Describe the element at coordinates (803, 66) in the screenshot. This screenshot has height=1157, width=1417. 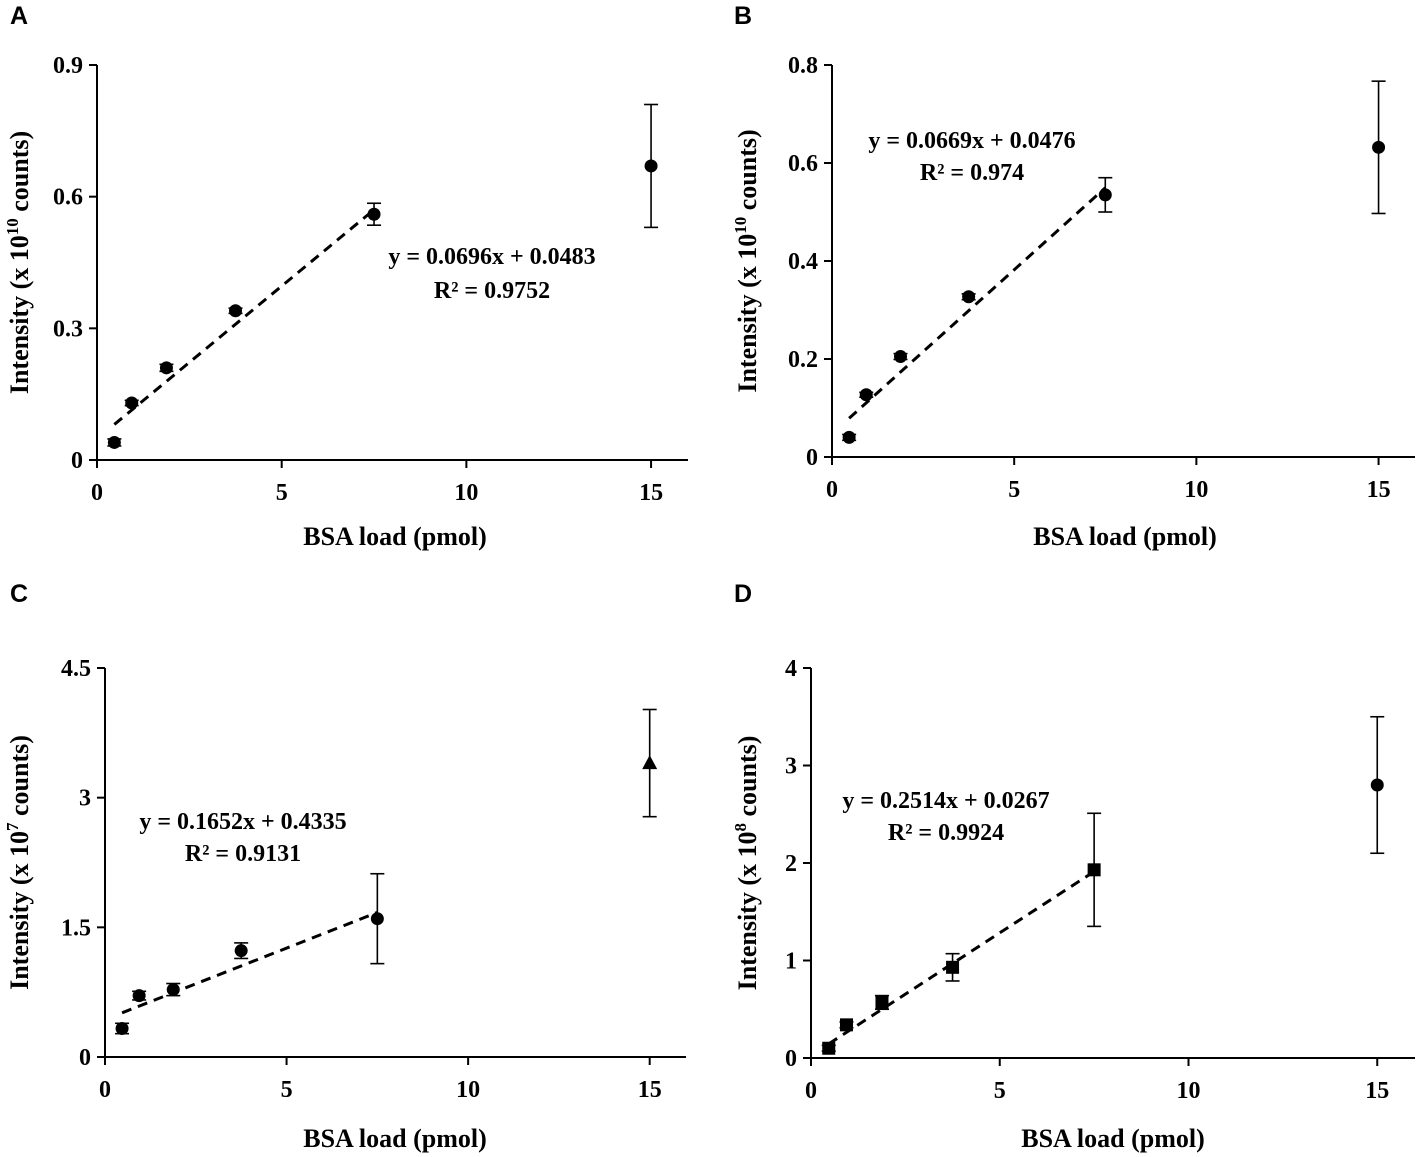
I see `y-tick-label: 0.8` at that location.